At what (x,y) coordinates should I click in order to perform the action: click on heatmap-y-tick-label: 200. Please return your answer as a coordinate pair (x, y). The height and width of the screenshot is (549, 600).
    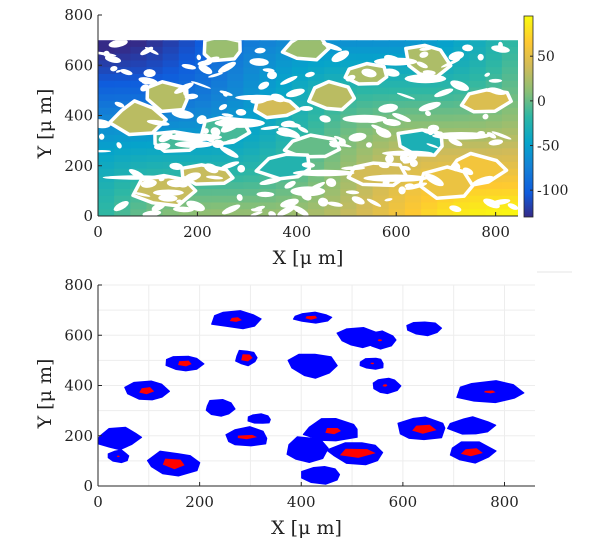
    Looking at the image, I should click on (78, 166).